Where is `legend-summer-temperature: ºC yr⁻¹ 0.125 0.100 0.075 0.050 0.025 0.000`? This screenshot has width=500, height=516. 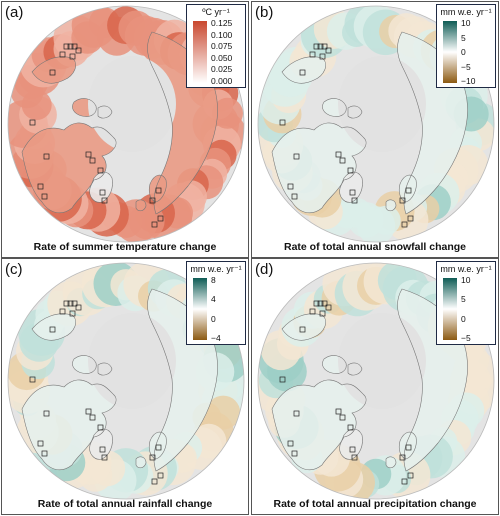 legend-summer-temperature: ºC yr⁻¹ 0.125 0.100 0.075 0.050 0.025 0.000 is located at coordinates (216, 46).